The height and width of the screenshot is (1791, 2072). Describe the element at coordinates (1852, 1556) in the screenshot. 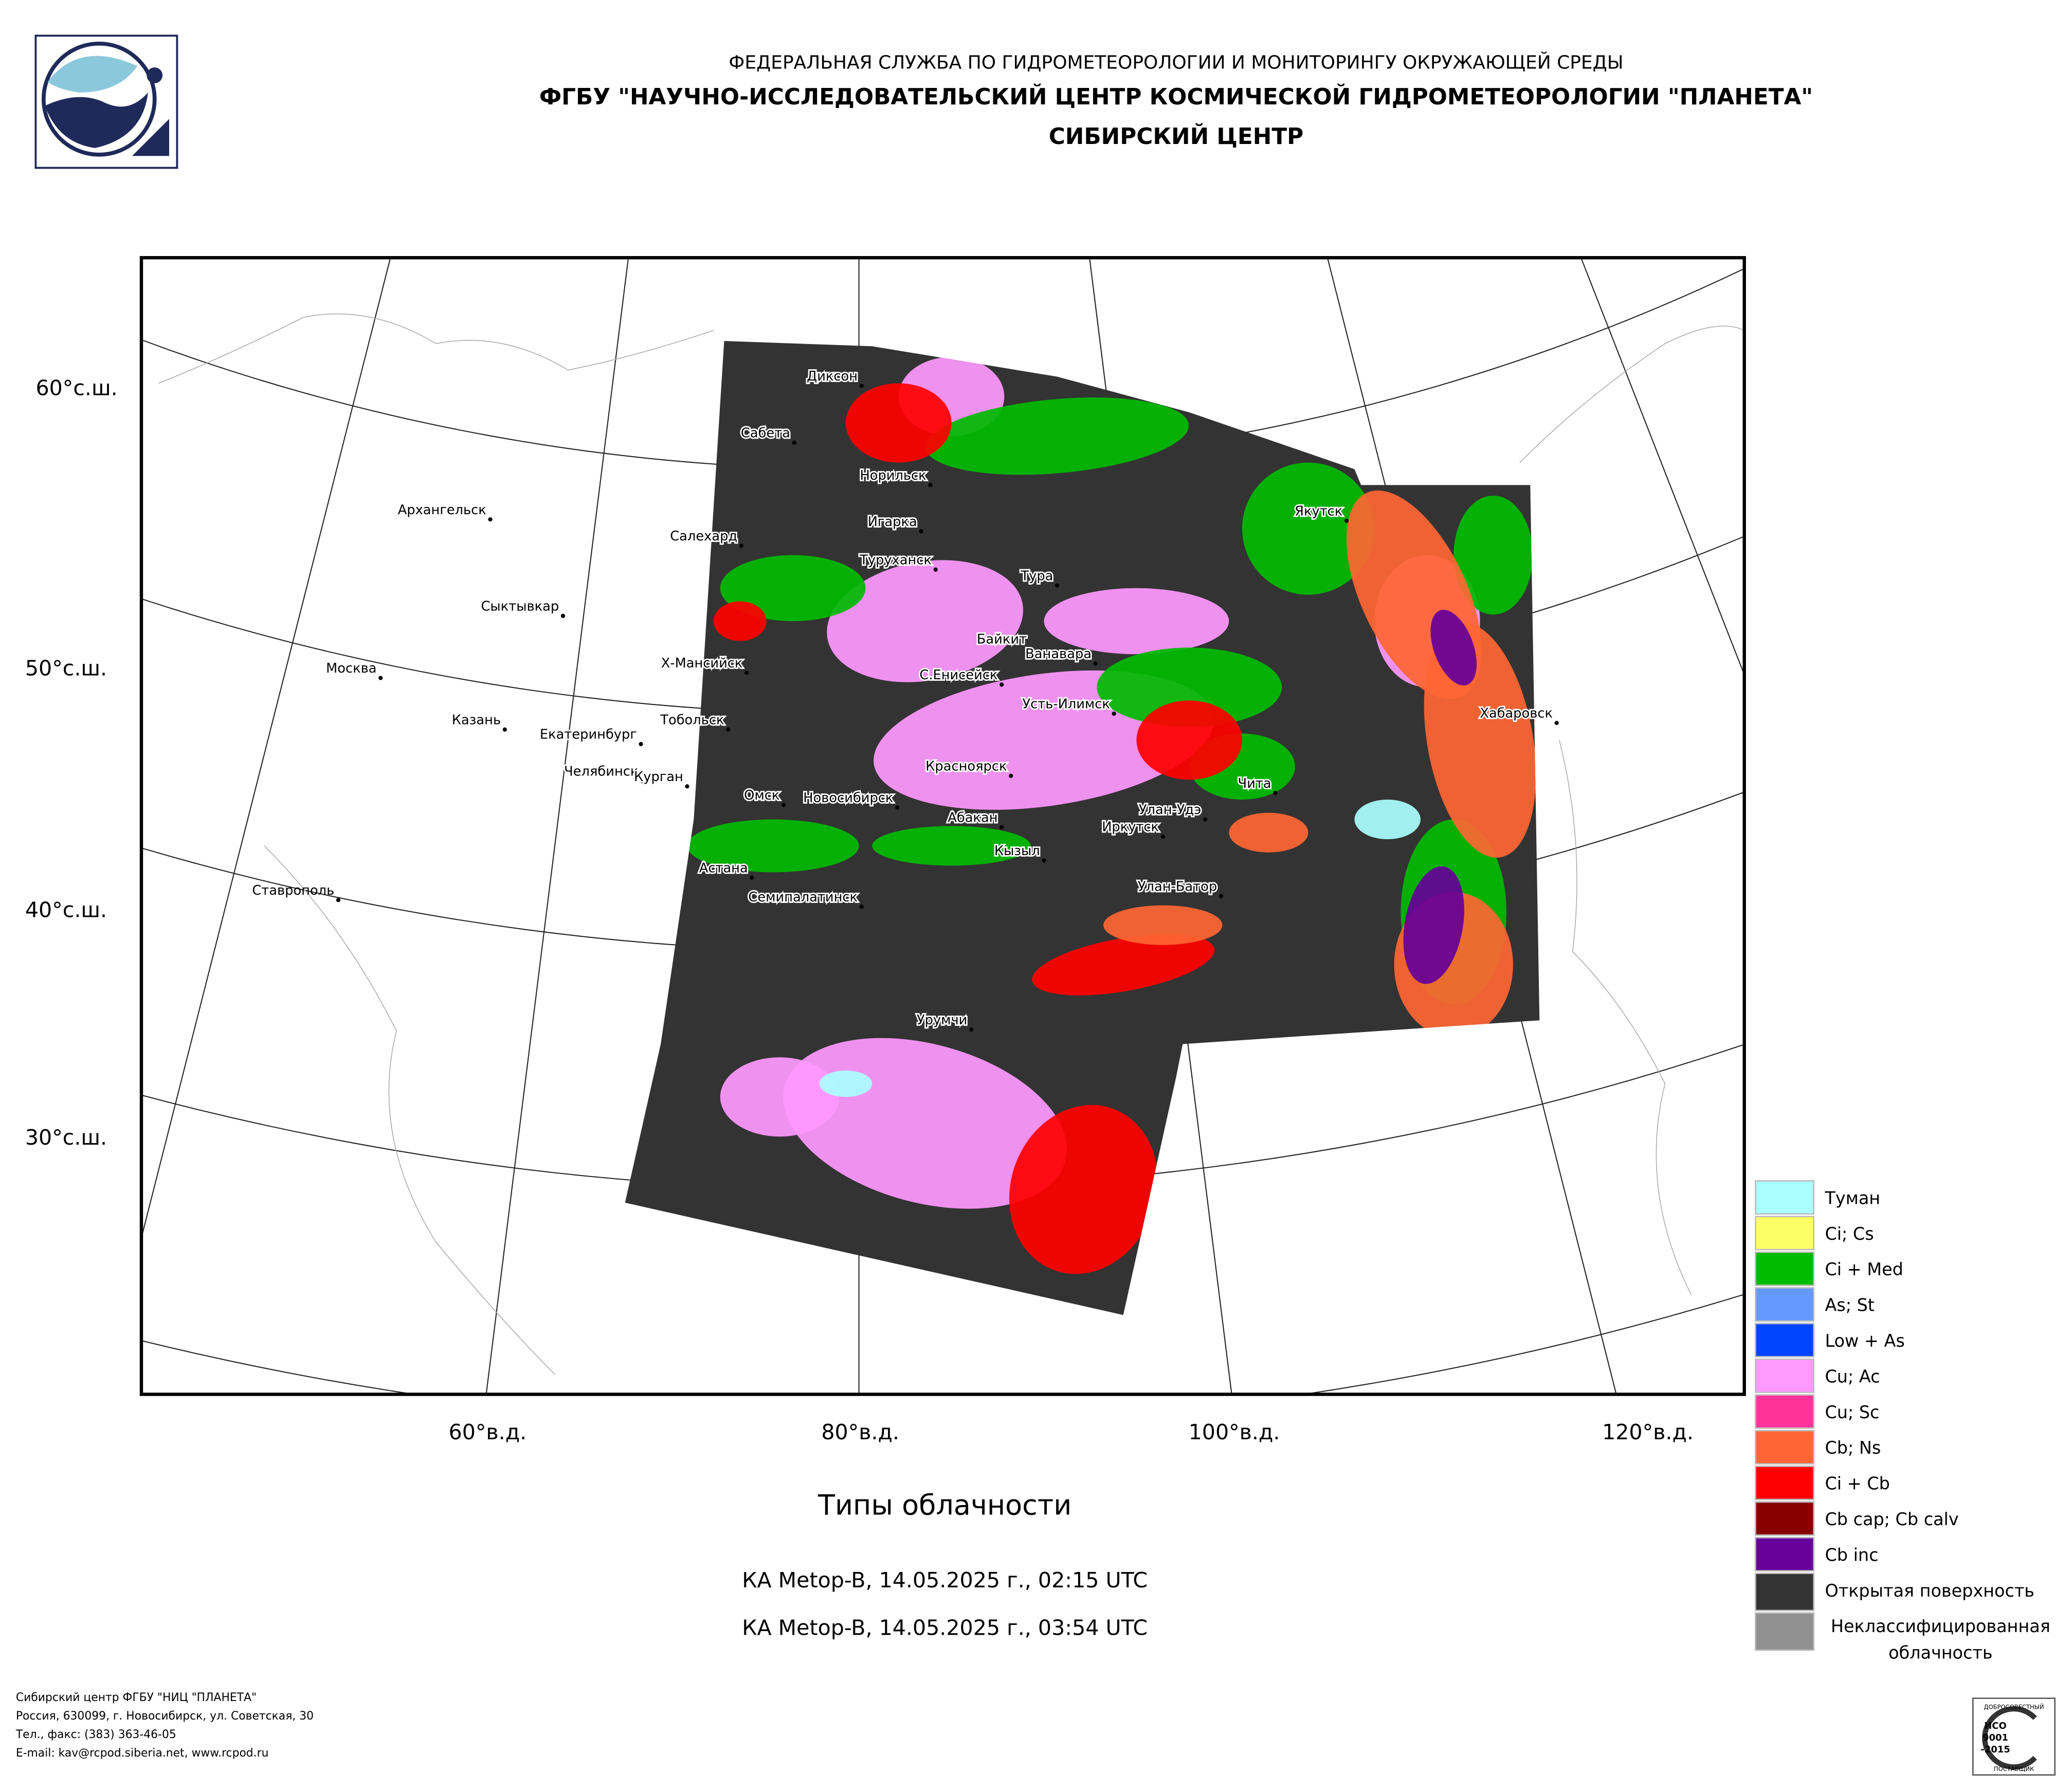

I see `legend-label: Cb inc` at that location.